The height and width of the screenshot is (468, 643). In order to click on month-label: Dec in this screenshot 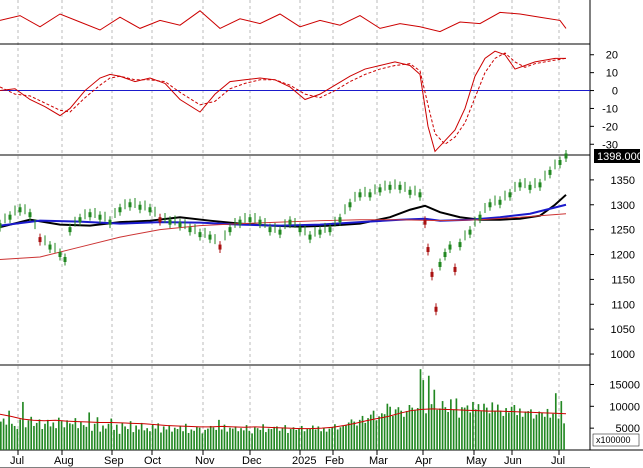, I will do `click(252, 461)`.